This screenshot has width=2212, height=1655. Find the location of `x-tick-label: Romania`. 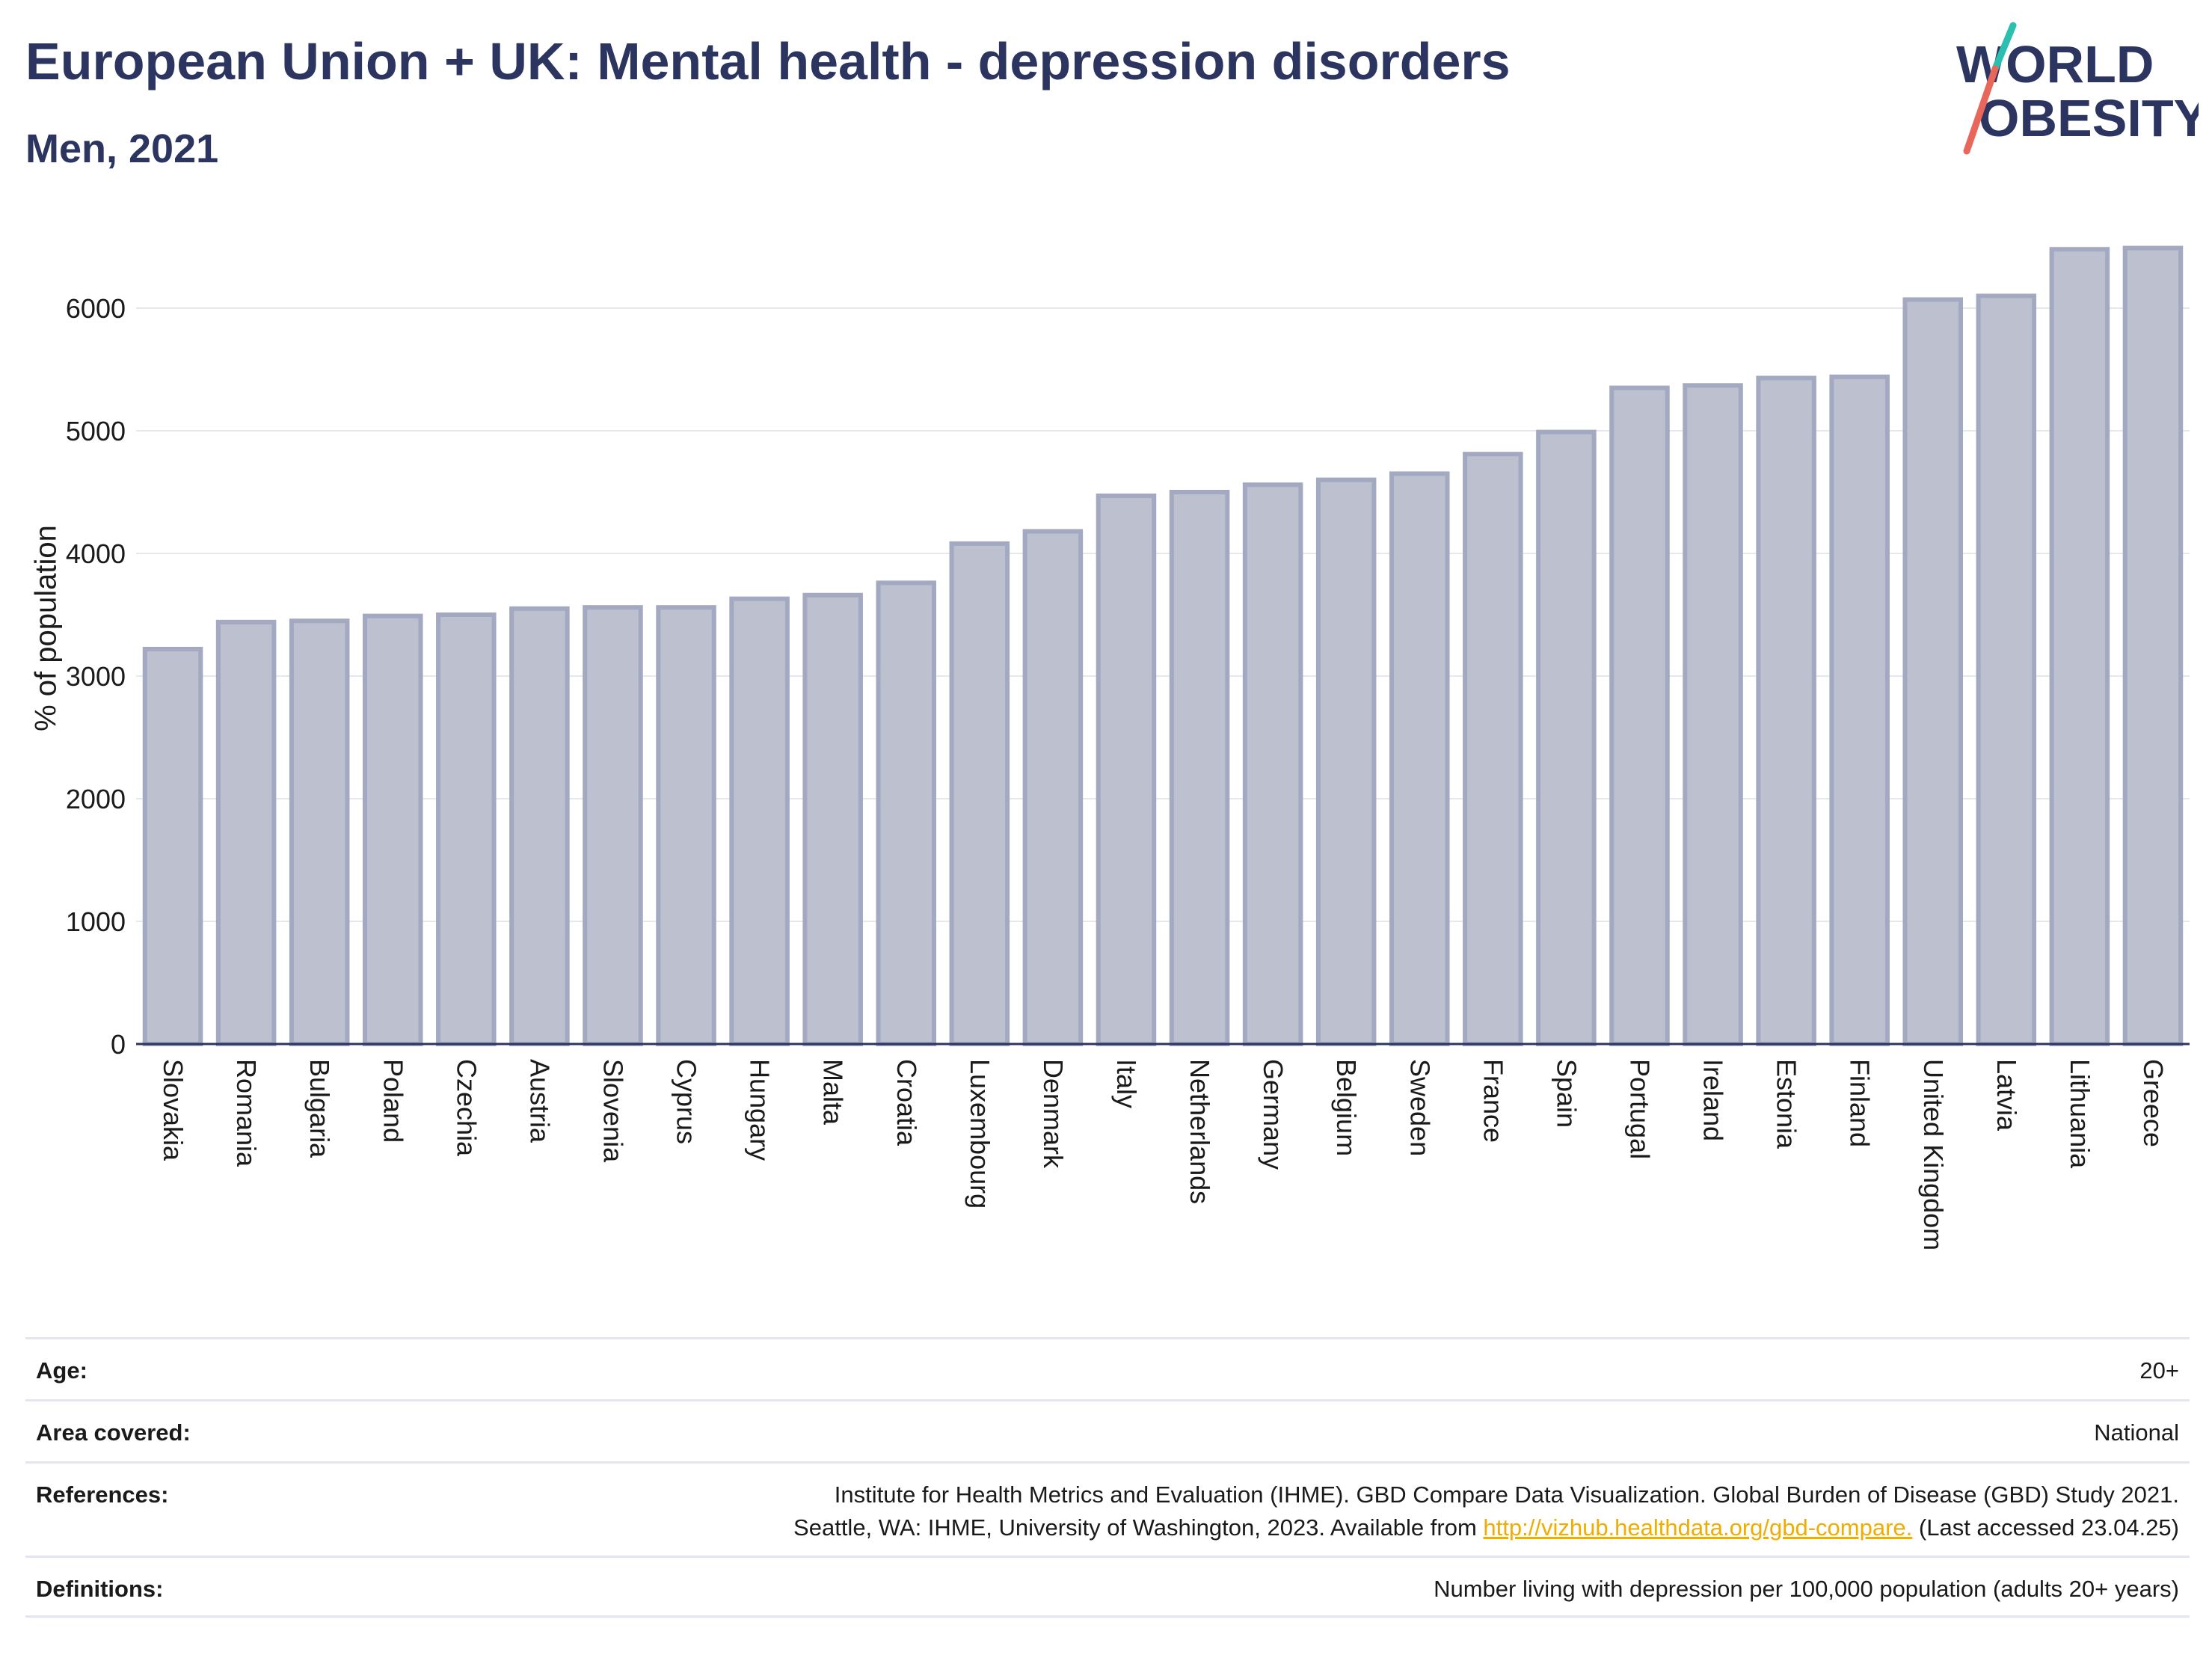

x-tick-label: Romania is located at coordinates (246, 1113).